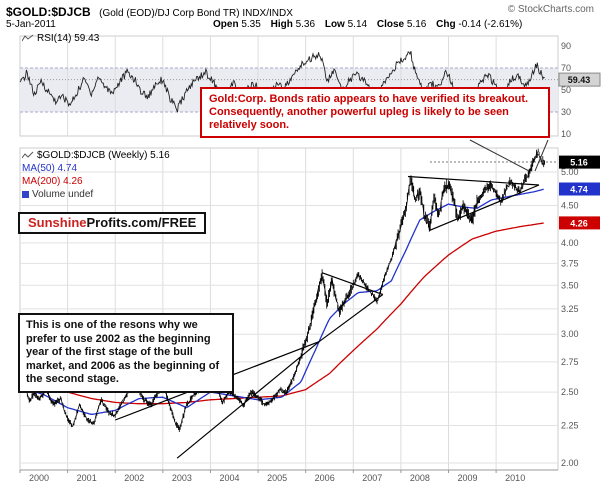  What do you see at coordinates (570, 392) in the screenshot?
I see `price-axis-label: 2.50` at bounding box center [570, 392].